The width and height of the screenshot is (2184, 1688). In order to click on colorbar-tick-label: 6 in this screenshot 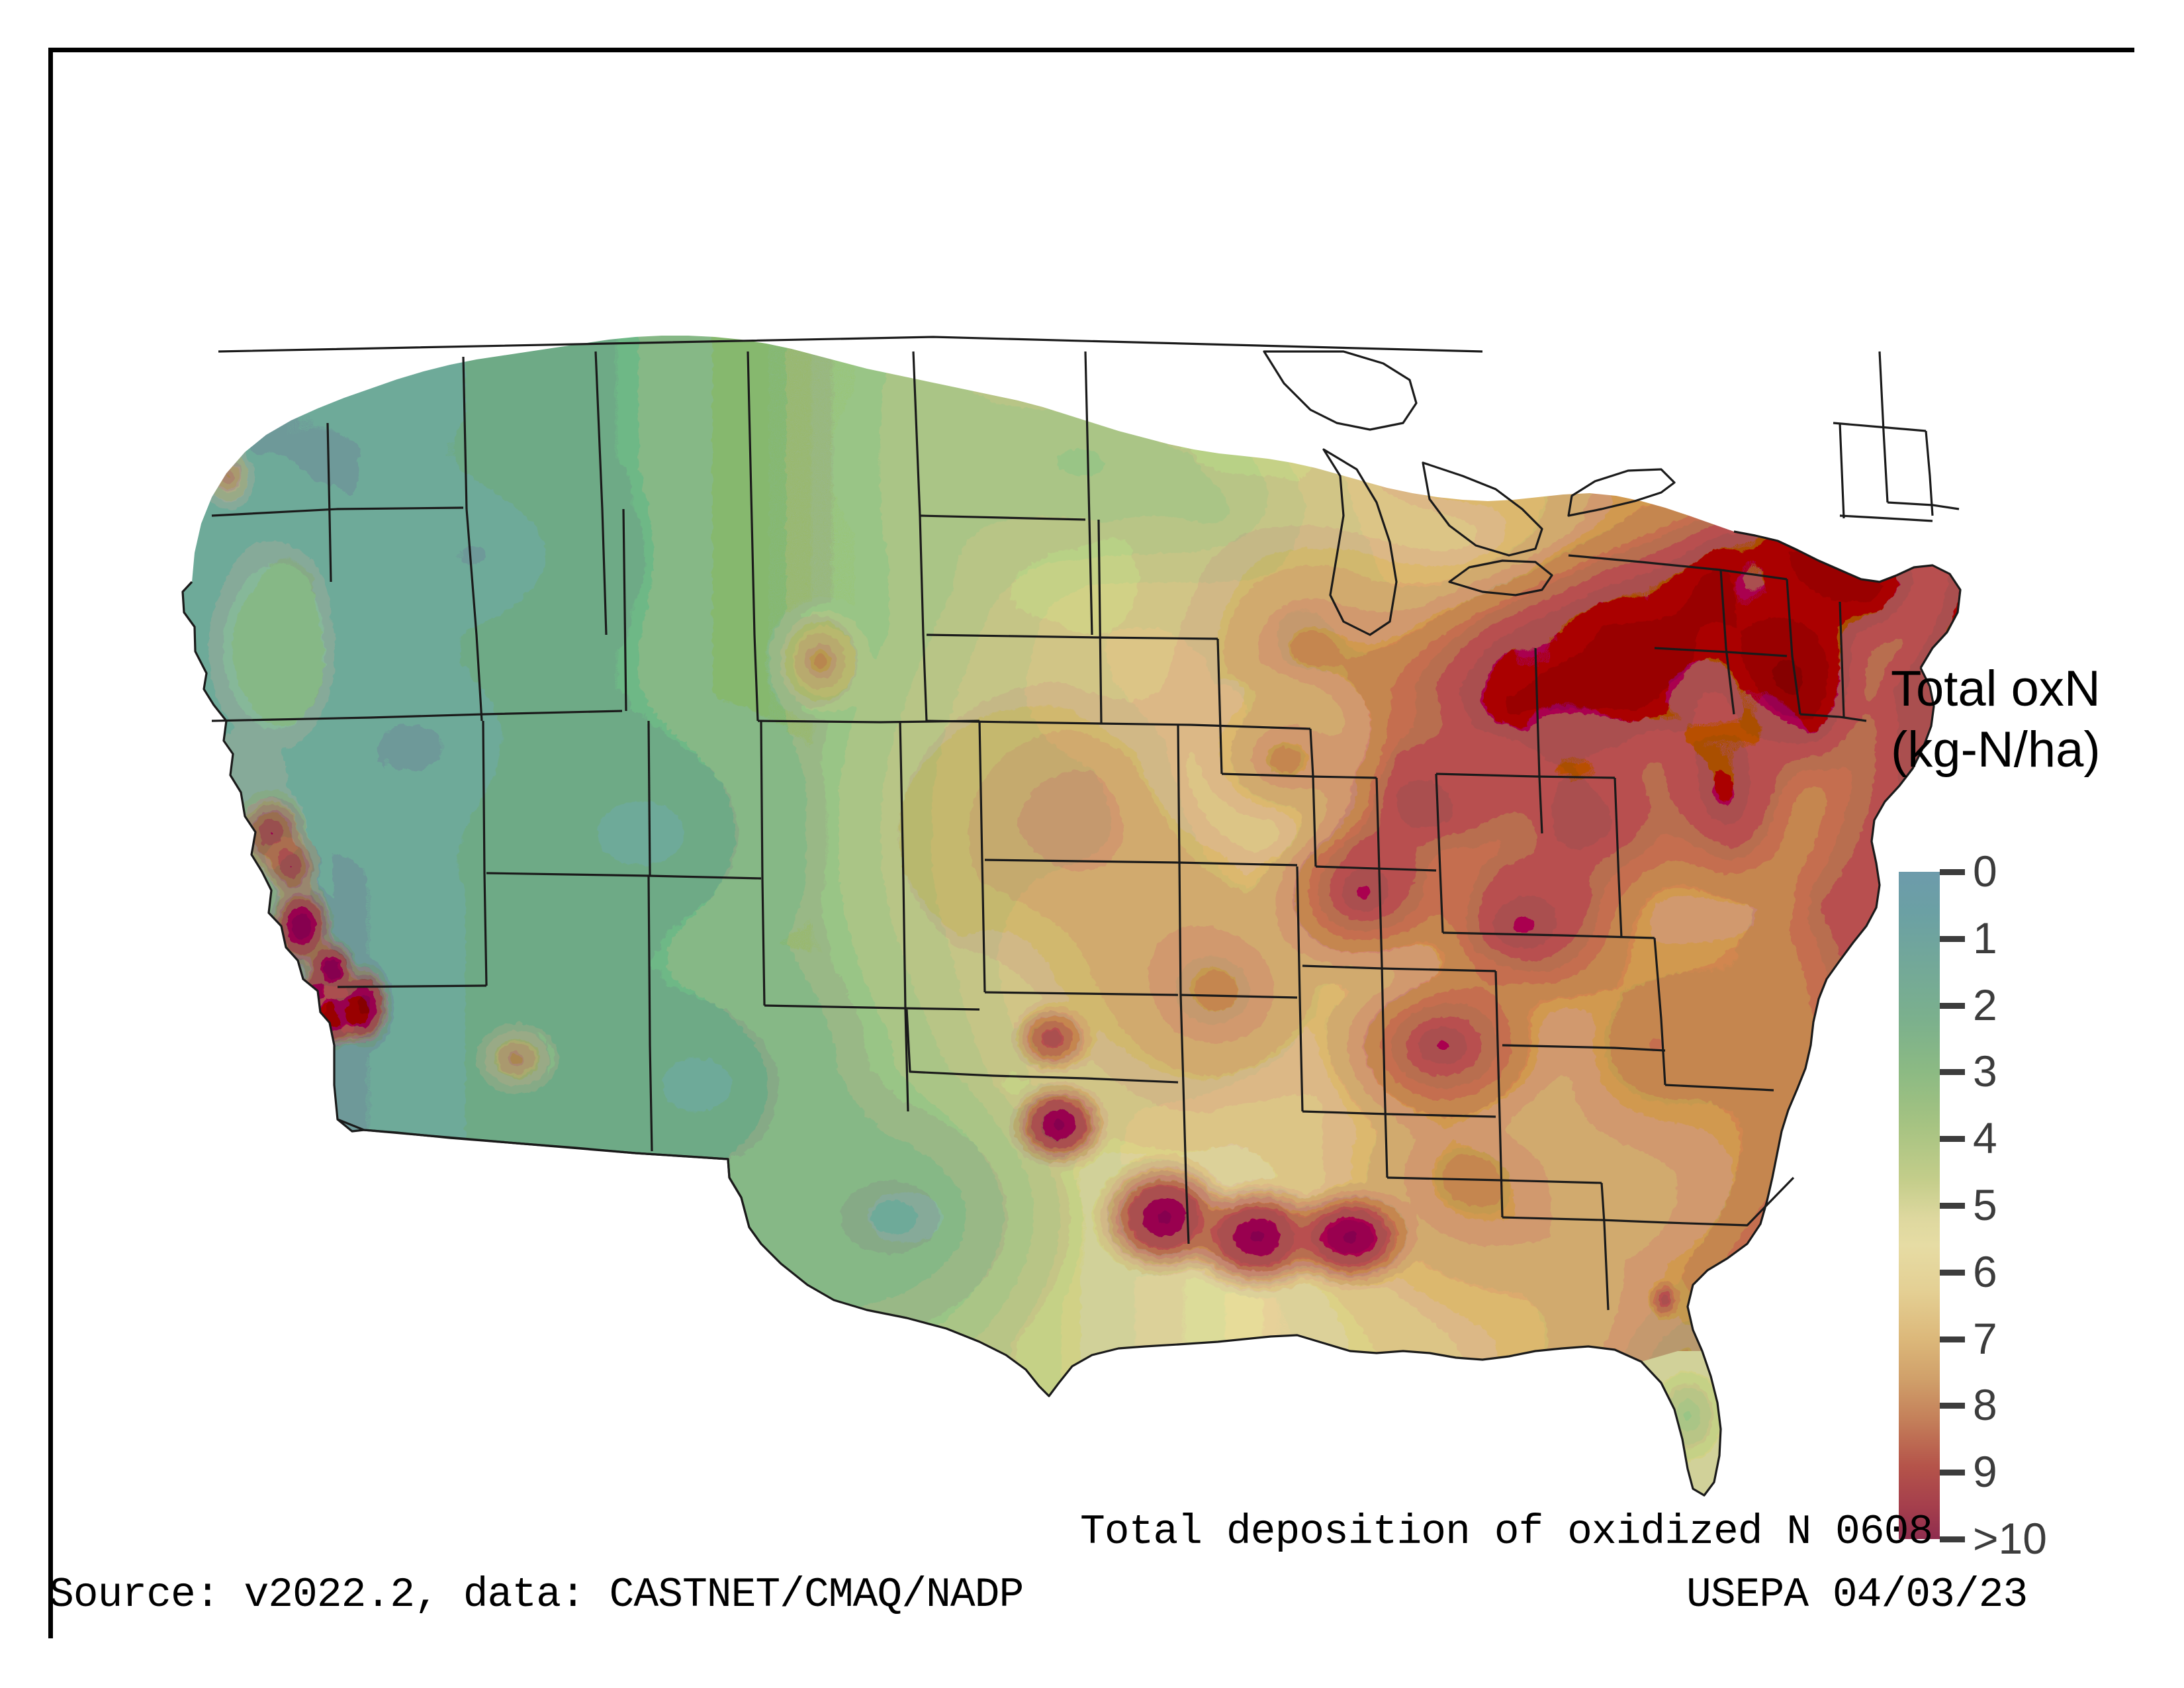, I will do `click(1985, 1271)`.